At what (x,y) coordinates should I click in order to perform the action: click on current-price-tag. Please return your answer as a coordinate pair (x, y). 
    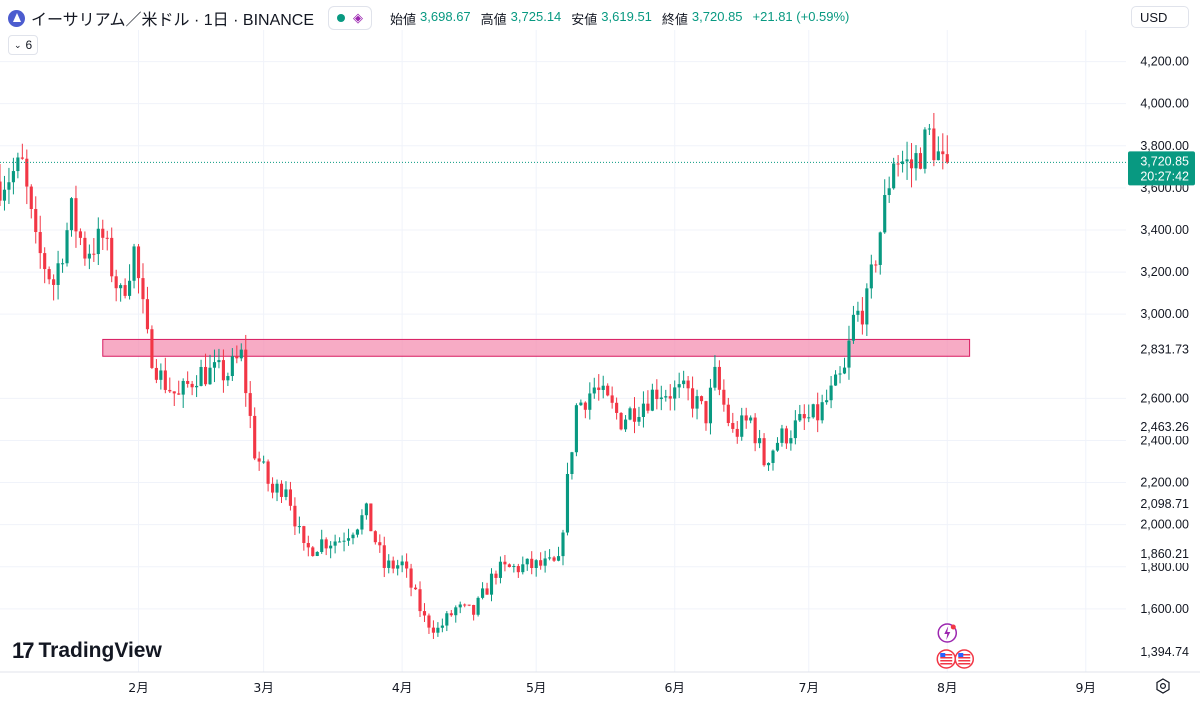
    Looking at the image, I should click on (1161, 168).